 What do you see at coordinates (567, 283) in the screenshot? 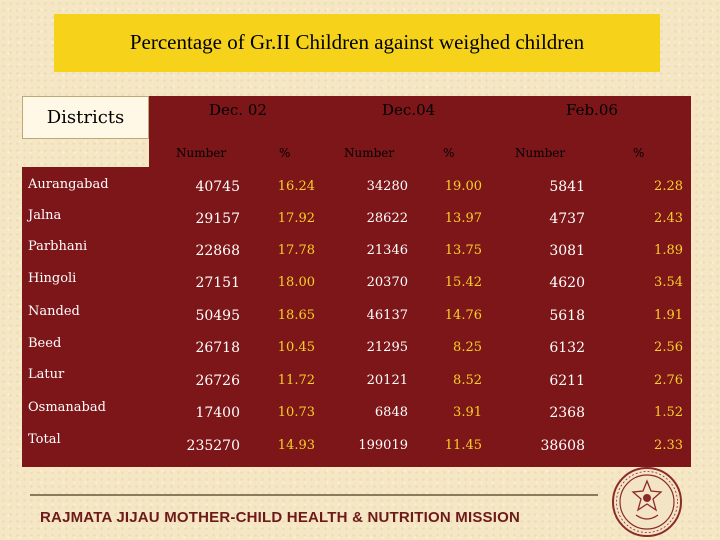
I see `number-cell: 4620` at bounding box center [567, 283].